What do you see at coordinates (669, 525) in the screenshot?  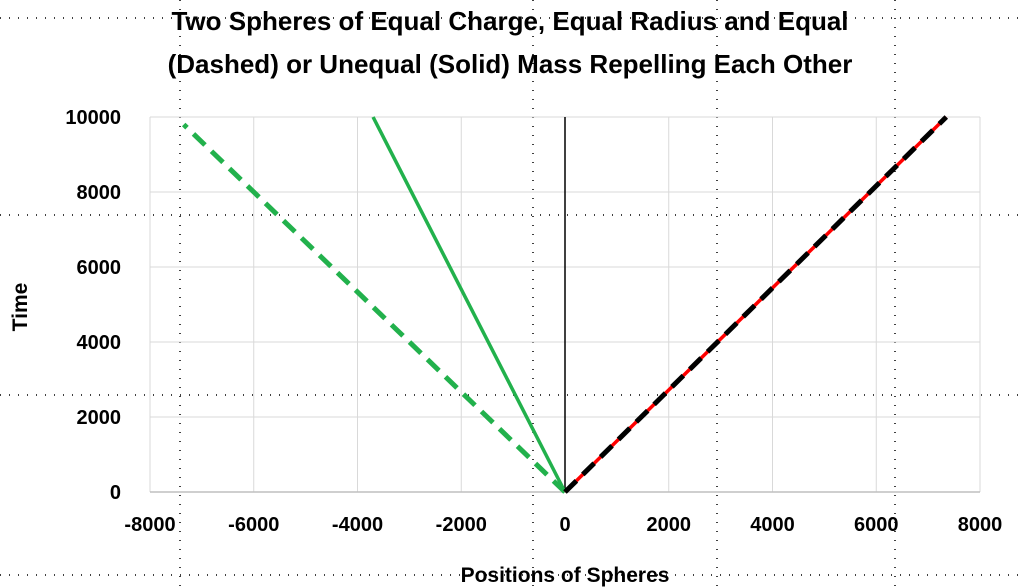 I see `x-tick-label: 2000` at bounding box center [669, 525].